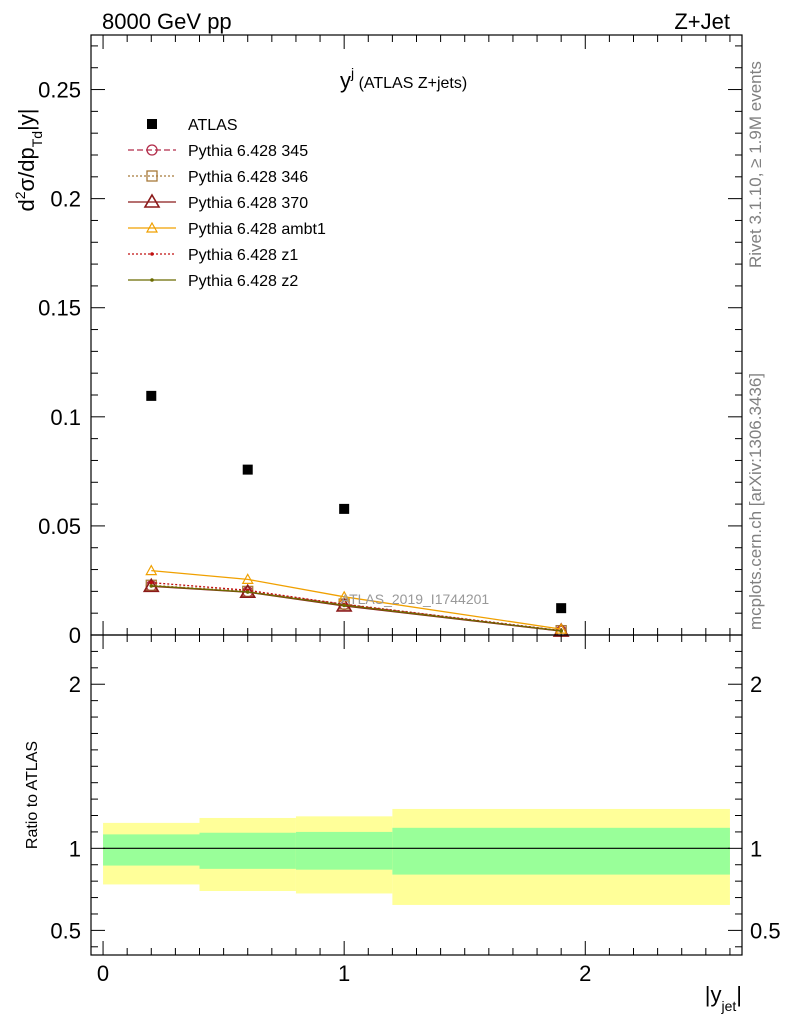 This screenshot has width=786, height=1024. What do you see at coordinates (32, 795) in the screenshot?
I see `ratio-y-axis-label: Ratio to ATLAS` at bounding box center [32, 795].